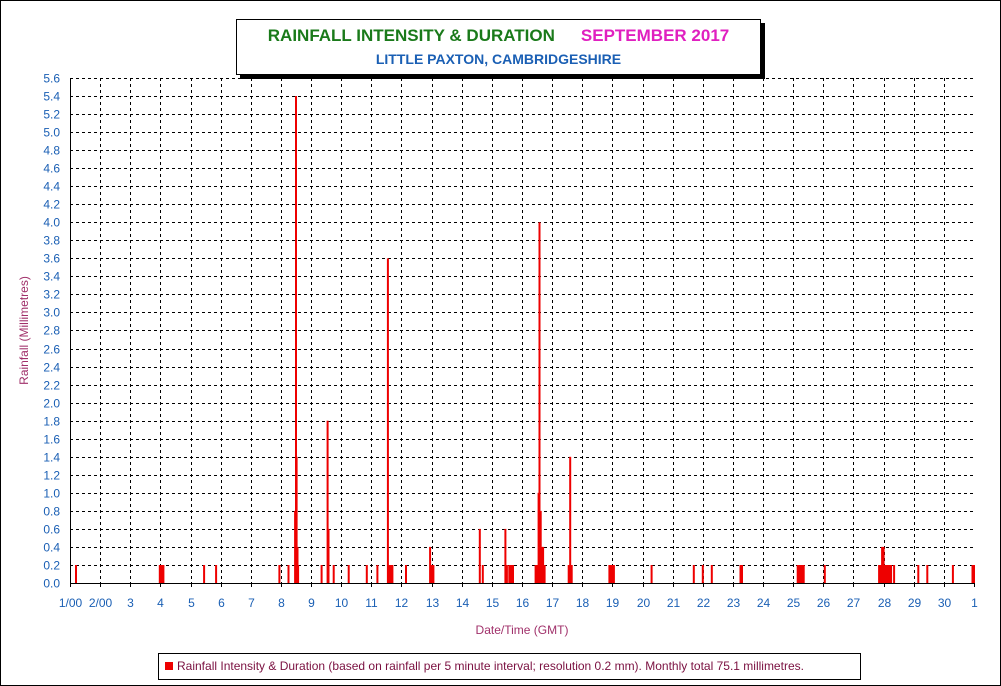 Image resolution: width=1001 pixels, height=686 pixels. I want to click on x-tick-label: 1/00, so click(71, 603).